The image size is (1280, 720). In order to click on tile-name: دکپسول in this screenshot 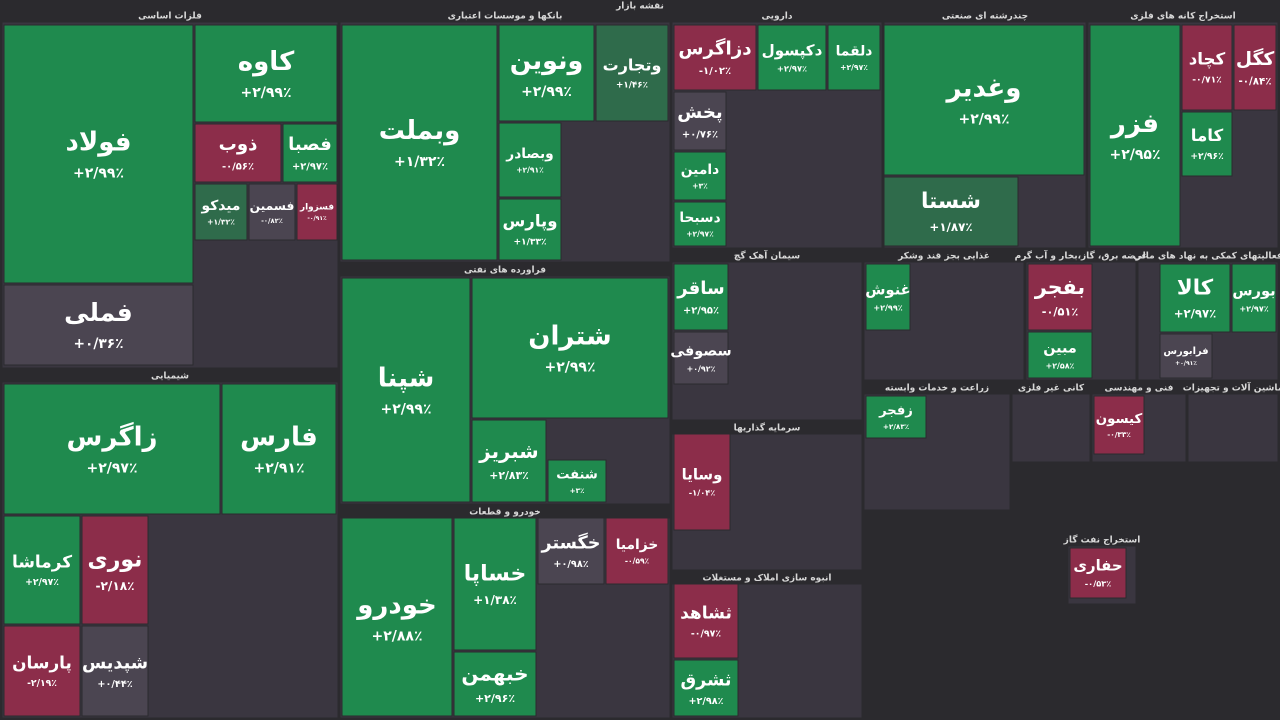, I will do `click(792, 50)`.